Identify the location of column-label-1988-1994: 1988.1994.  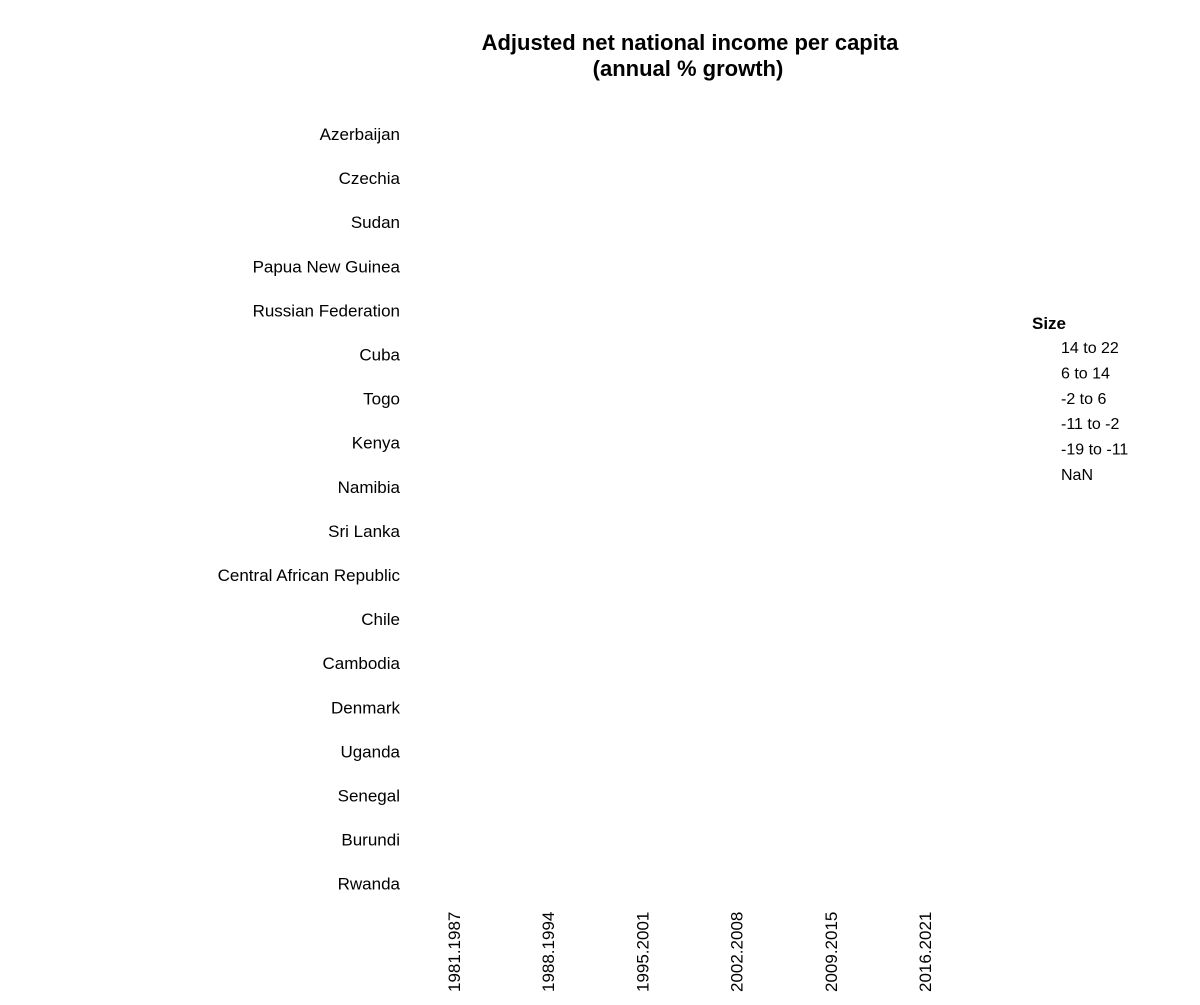
(548, 952).